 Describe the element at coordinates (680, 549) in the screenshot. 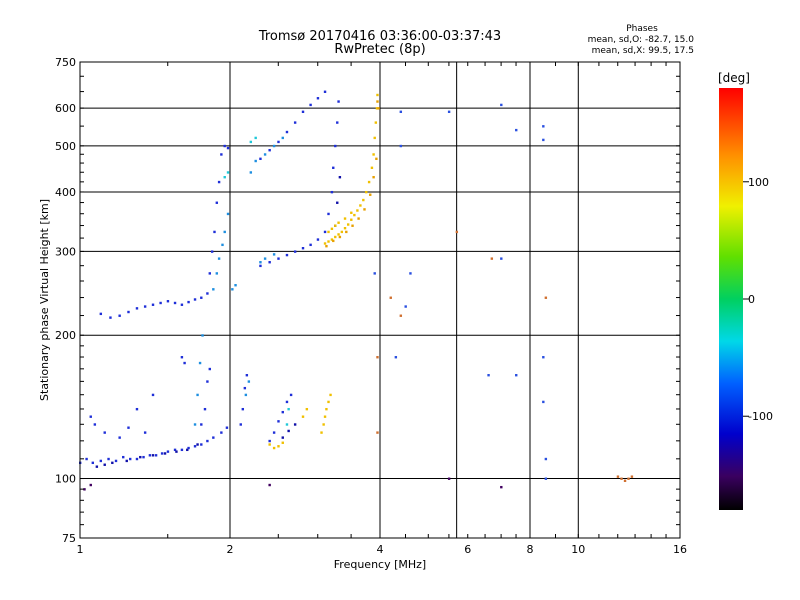

I see `x-tick-label: 16` at that location.